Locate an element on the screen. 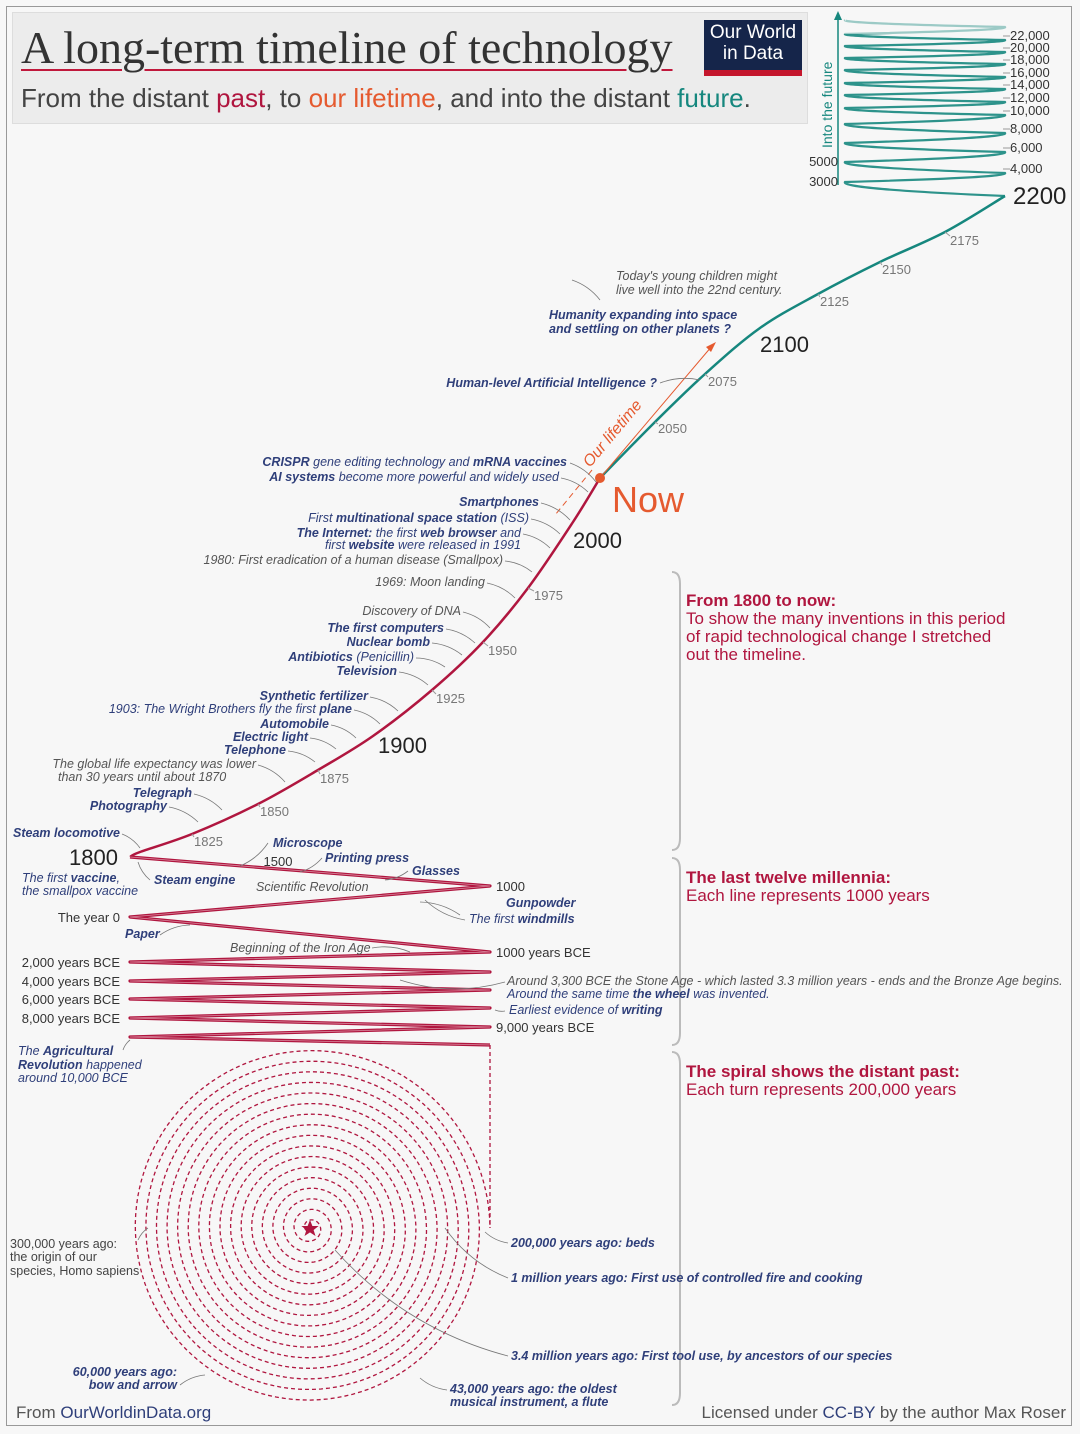 The image size is (1080, 1434). bracket is located at coordinates (676, 1228).